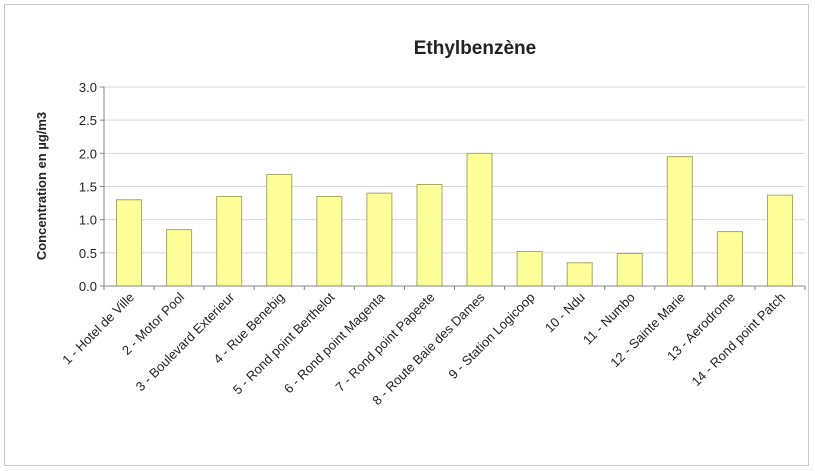 The height and width of the screenshot is (471, 815). What do you see at coordinates (739, 340) in the screenshot?
I see `x-tick-label: 14 - Rond point Patch` at bounding box center [739, 340].